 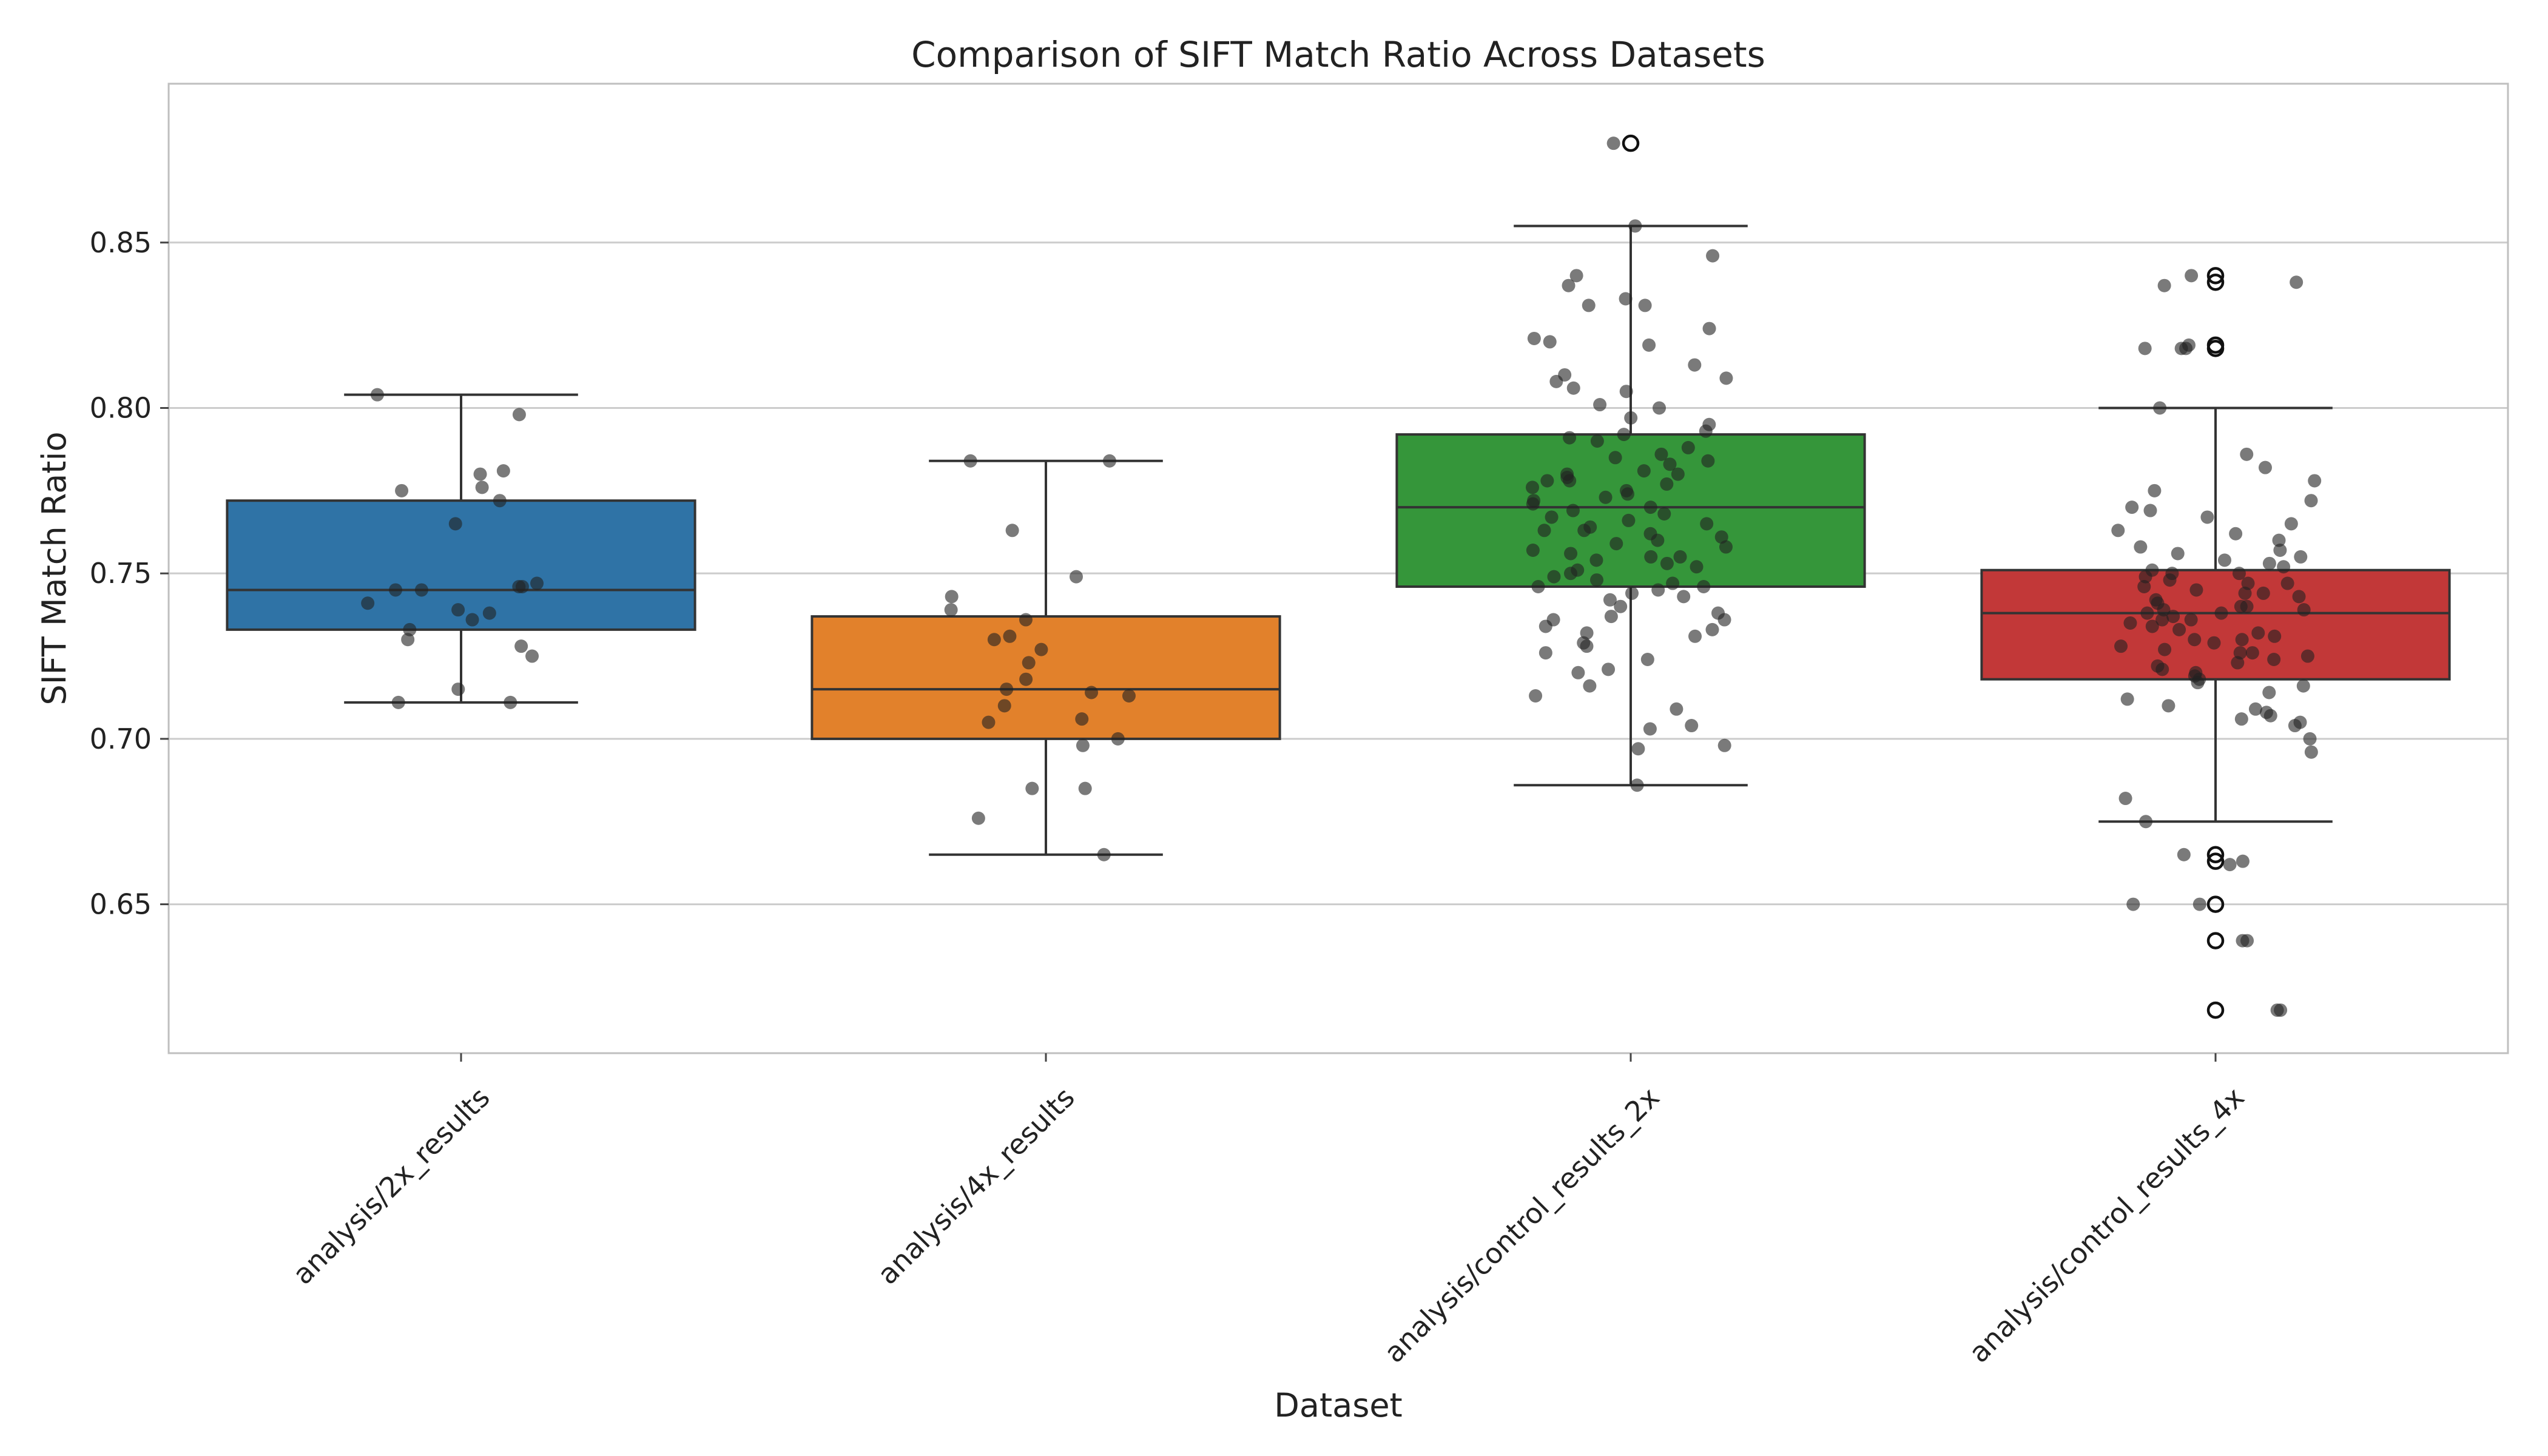 I want to click on y-tick-label: 0.65, so click(x=121, y=904).